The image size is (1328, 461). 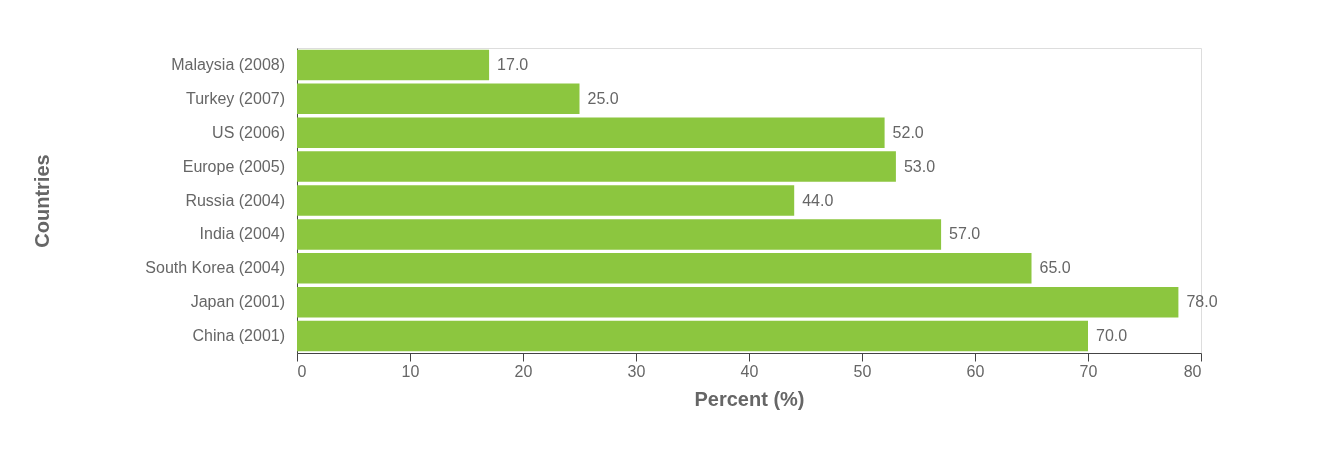 What do you see at coordinates (215, 268) in the screenshot?
I see `y-tick-label: South Korea (2004)` at bounding box center [215, 268].